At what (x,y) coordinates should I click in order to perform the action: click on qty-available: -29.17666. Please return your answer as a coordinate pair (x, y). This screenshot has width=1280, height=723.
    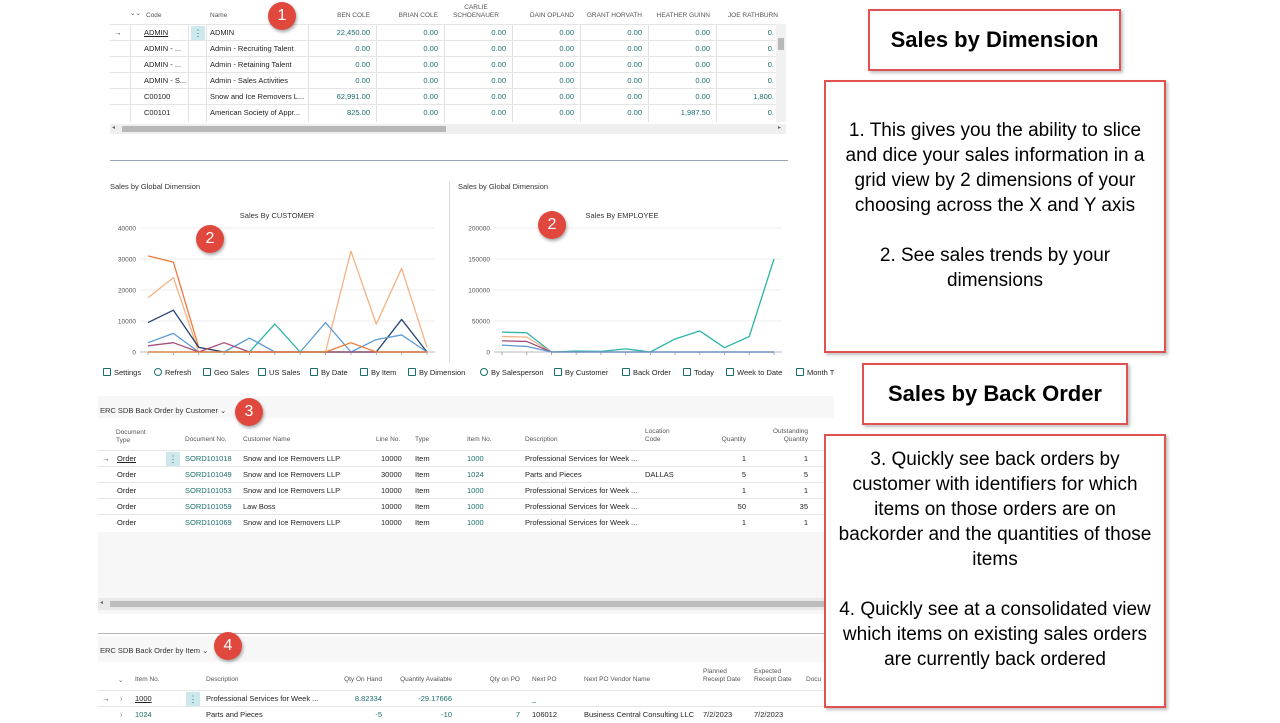
    Looking at the image, I should click on (435, 698).